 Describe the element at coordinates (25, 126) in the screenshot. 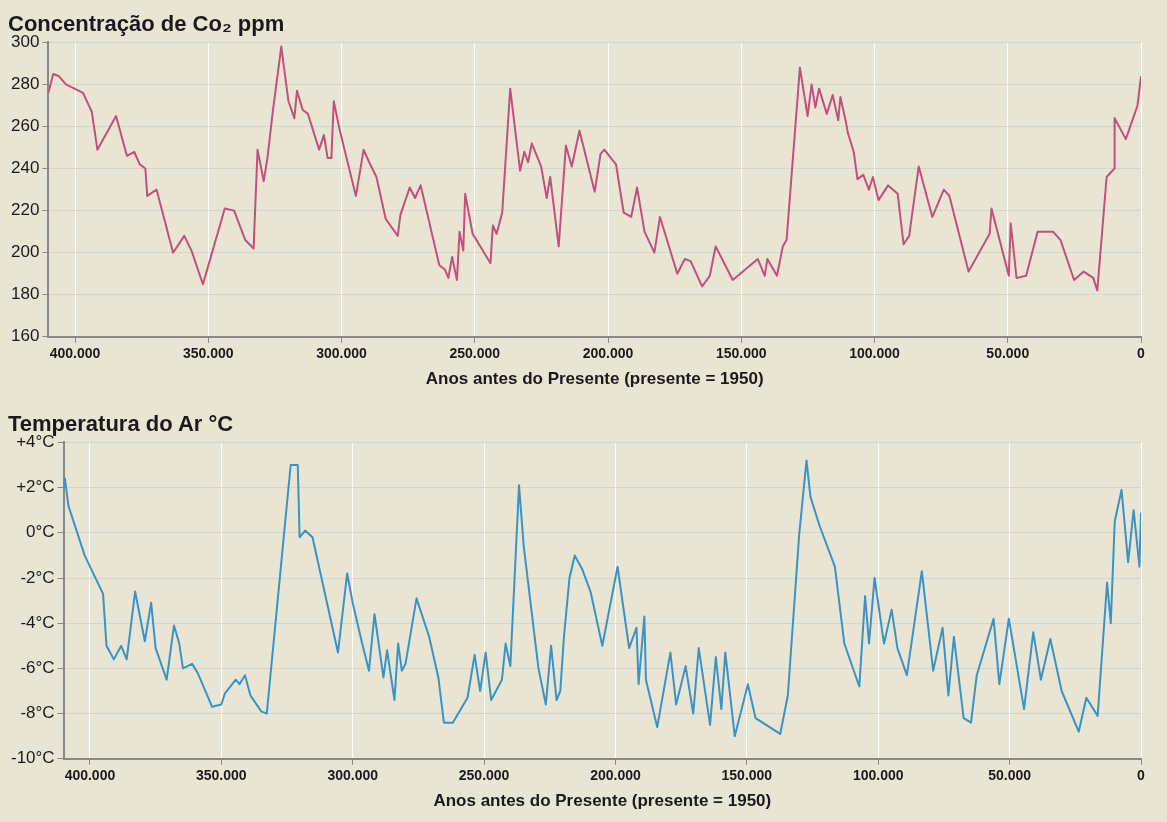

I see `y-tick-label: 260` at that location.